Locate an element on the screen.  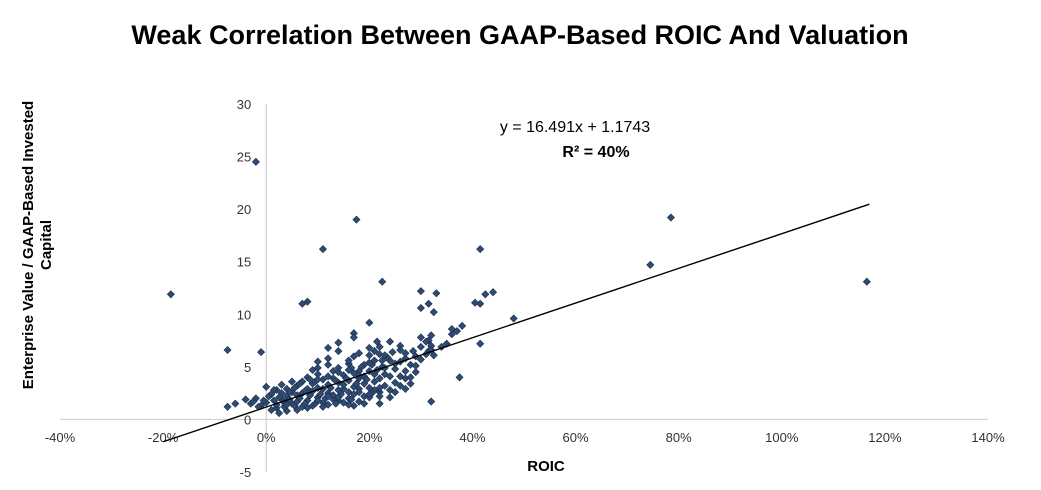
x-tick-label: 60% is located at coordinates (576, 437).